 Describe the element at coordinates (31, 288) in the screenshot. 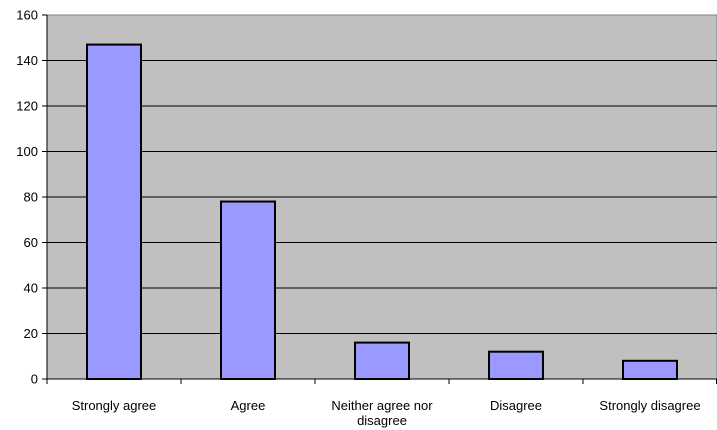

I see `y-tick-label: 40` at that location.